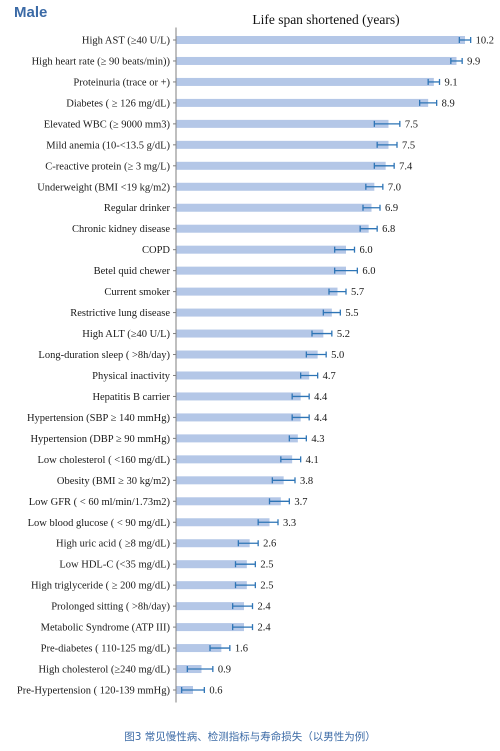 Image resolution: width=500 pixels, height=751 pixels. Describe the element at coordinates (108, 145) in the screenshot. I see `category-label: Mild anemia (10-<13.5 g/dL)` at that location.